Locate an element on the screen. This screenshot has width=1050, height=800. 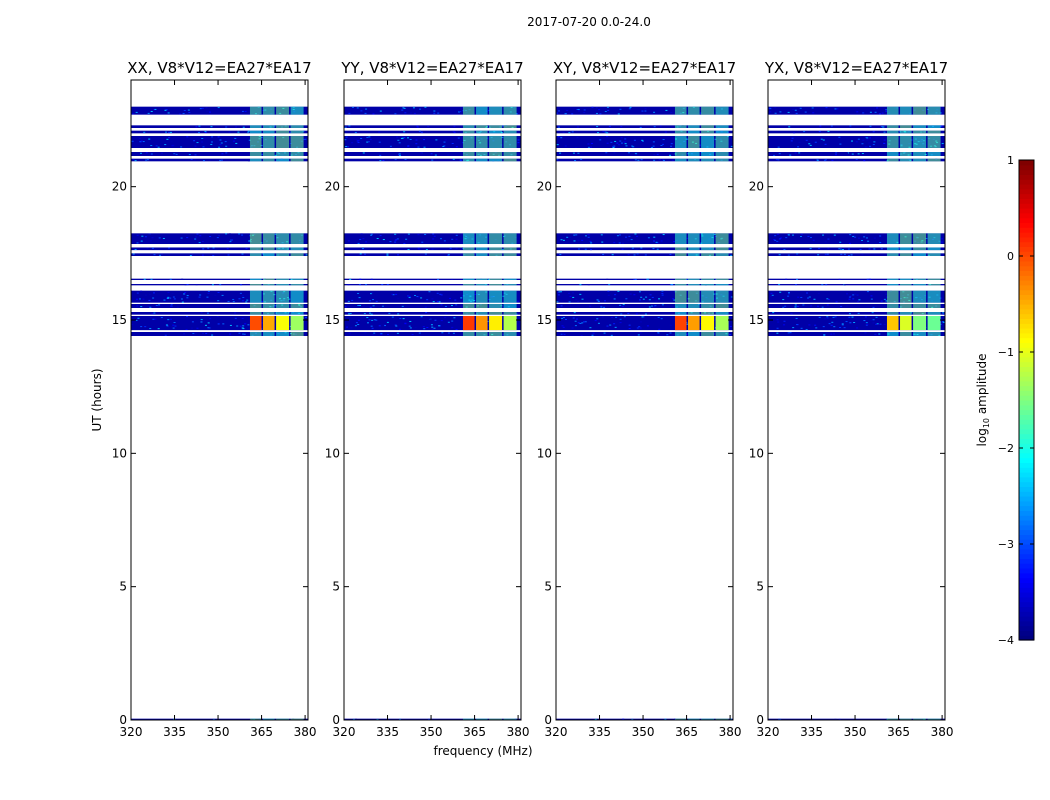
x-tick-label: 350 is located at coordinates (643, 732).